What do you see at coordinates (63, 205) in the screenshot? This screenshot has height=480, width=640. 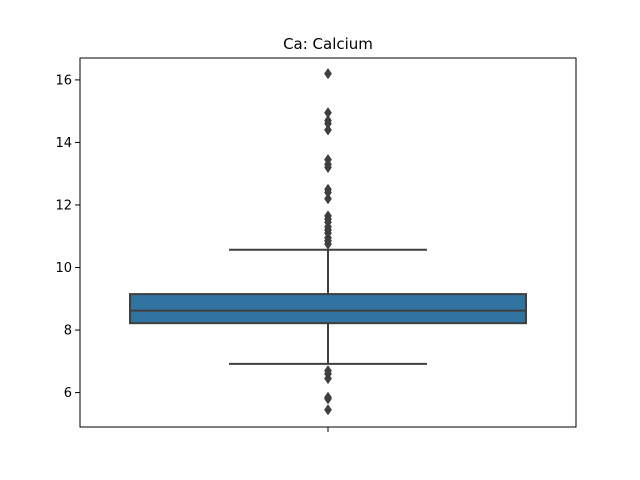 I see `y-tick-label: 12` at bounding box center [63, 205].